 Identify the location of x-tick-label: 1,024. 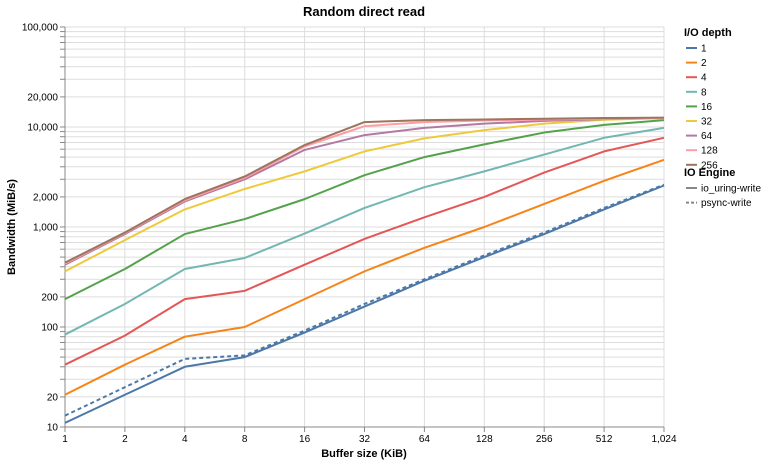
(663, 439).